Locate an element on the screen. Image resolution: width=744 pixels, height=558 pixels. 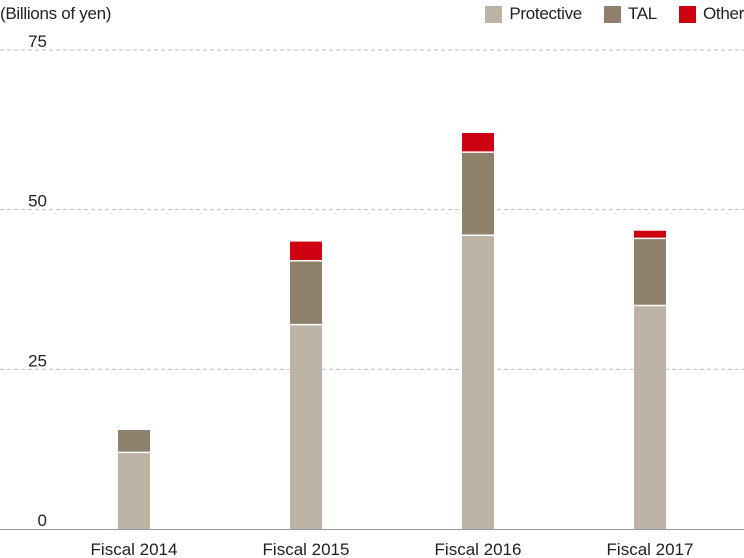
y-tick-label-25: 25 is located at coordinates (37, 360).